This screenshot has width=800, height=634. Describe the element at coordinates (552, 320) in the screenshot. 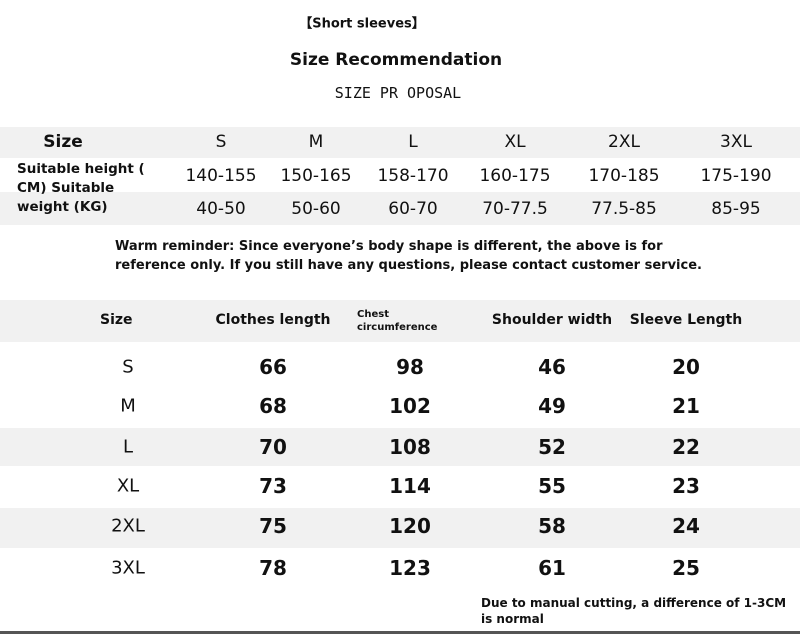

I see `column-header: Shoulder width` at that location.